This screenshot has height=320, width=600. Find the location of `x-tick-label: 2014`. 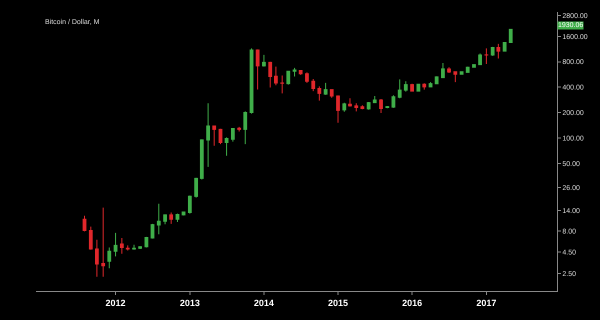

x-tick-label: 2014 is located at coordinates (264, 303).